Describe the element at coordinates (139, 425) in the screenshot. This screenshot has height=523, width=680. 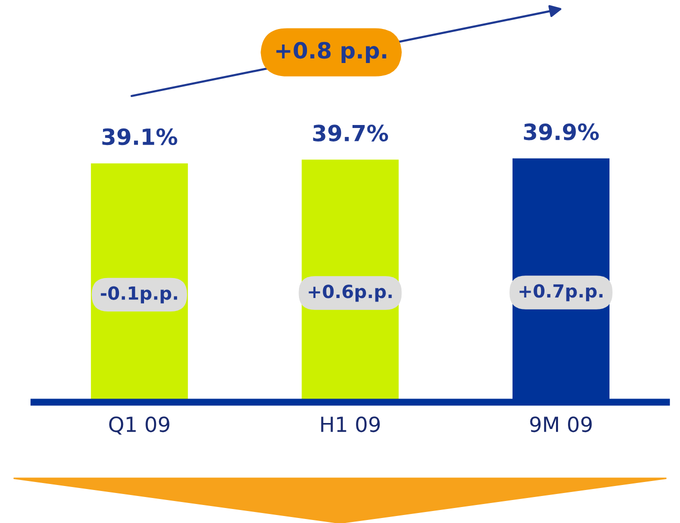
I see `x-tick-label: Q1 09` at that location.